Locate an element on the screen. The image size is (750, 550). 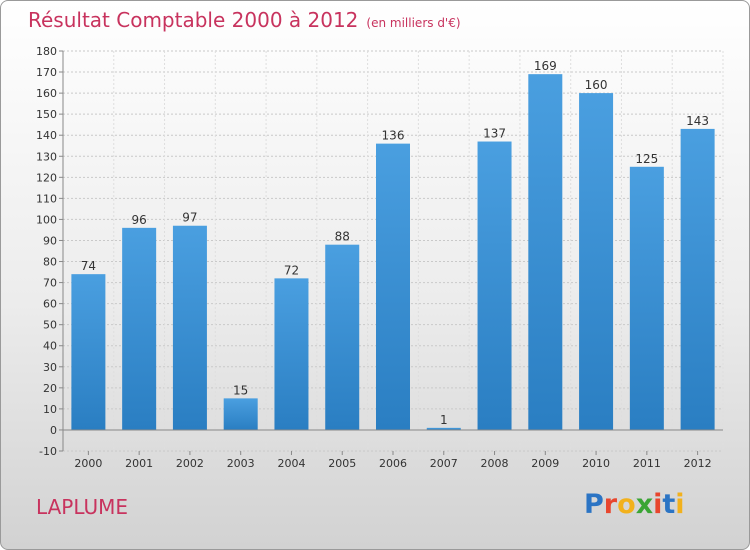
y-tick-label: 70 is located at coordinates (50, 283).